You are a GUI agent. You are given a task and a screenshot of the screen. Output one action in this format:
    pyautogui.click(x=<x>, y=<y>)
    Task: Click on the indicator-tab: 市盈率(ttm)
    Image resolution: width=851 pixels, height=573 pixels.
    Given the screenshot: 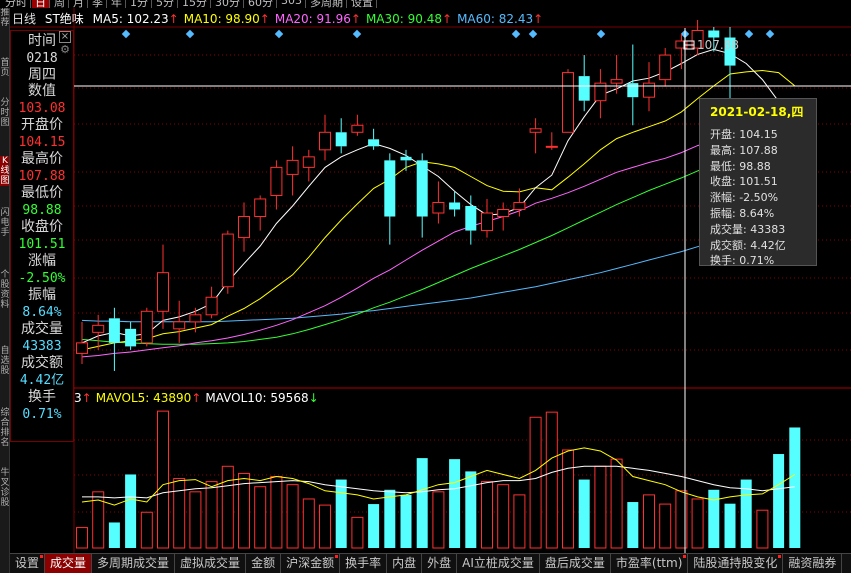 What is the action you would take?
    pyautogui.click(x=650, y=563)
    